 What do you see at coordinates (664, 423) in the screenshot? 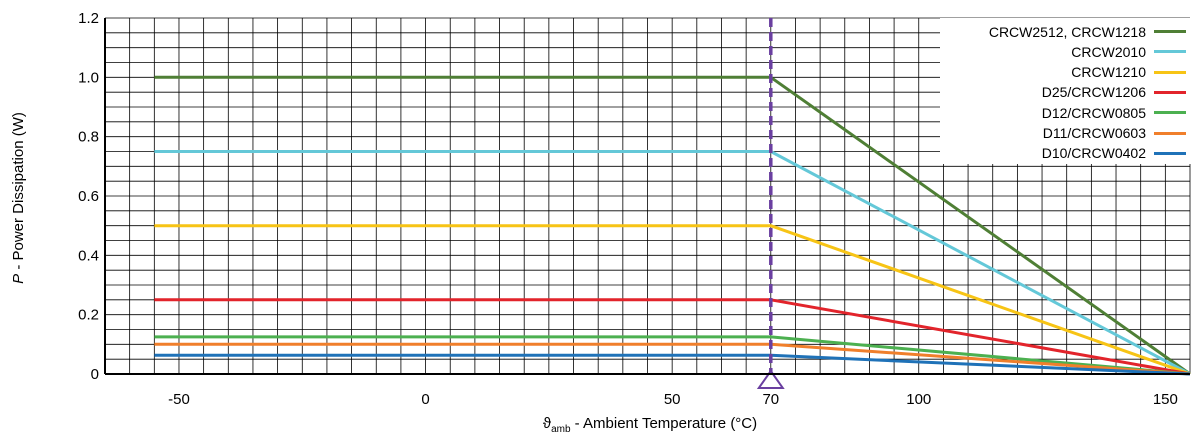
I see `x-axis-text: - Ambient Temperature (°C)` at bounding box center [664, 423].